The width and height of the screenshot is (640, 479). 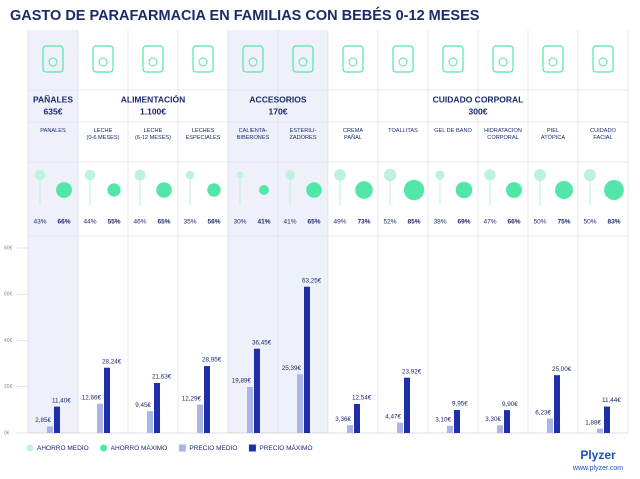 I want to click on category-label-box: LECHE (6-12 MESES), so click(x=153, y=134).